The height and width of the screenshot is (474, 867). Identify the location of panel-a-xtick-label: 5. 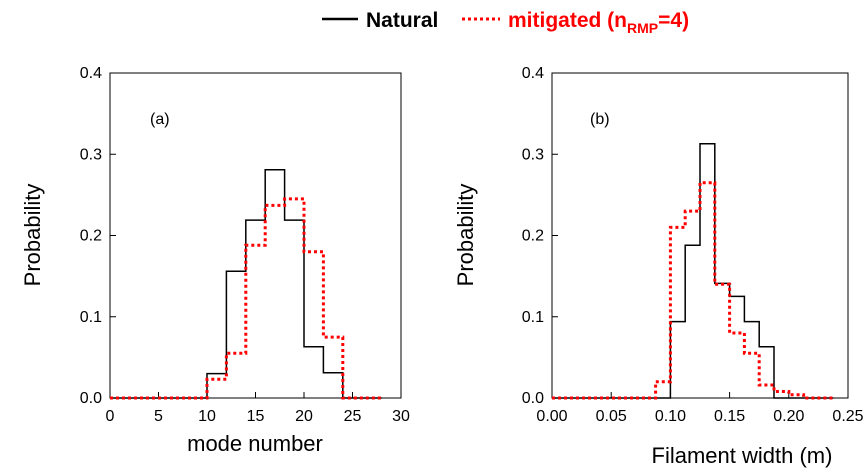
(158, 416).